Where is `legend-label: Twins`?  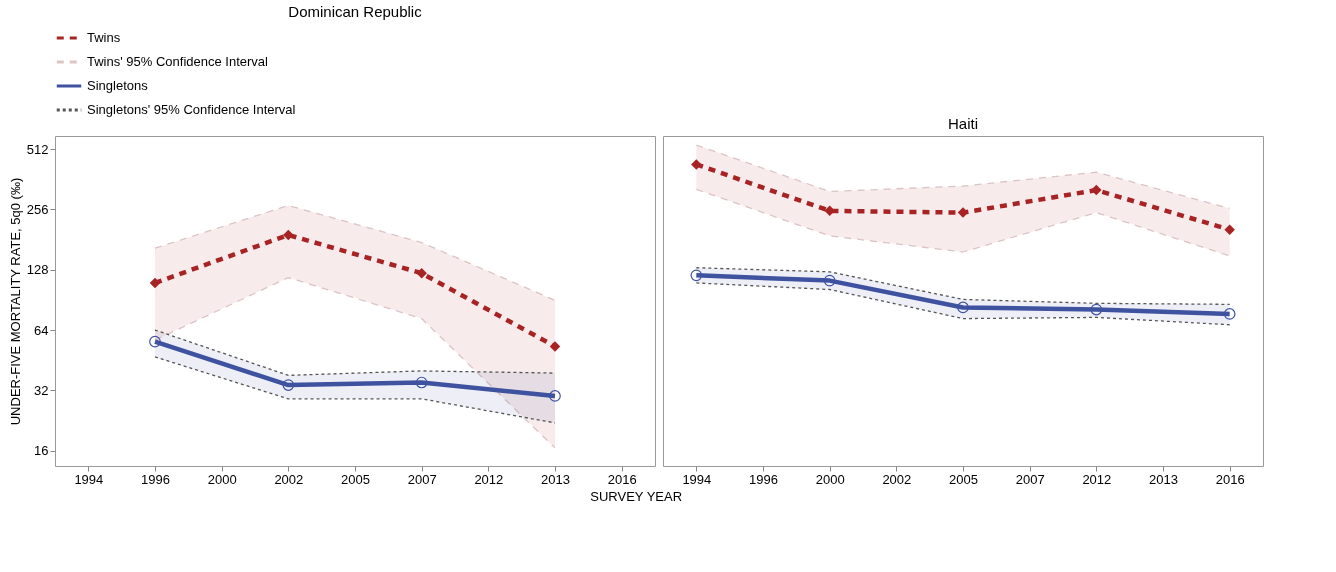 legend-label: Twins is located at coordinates (104, 37).